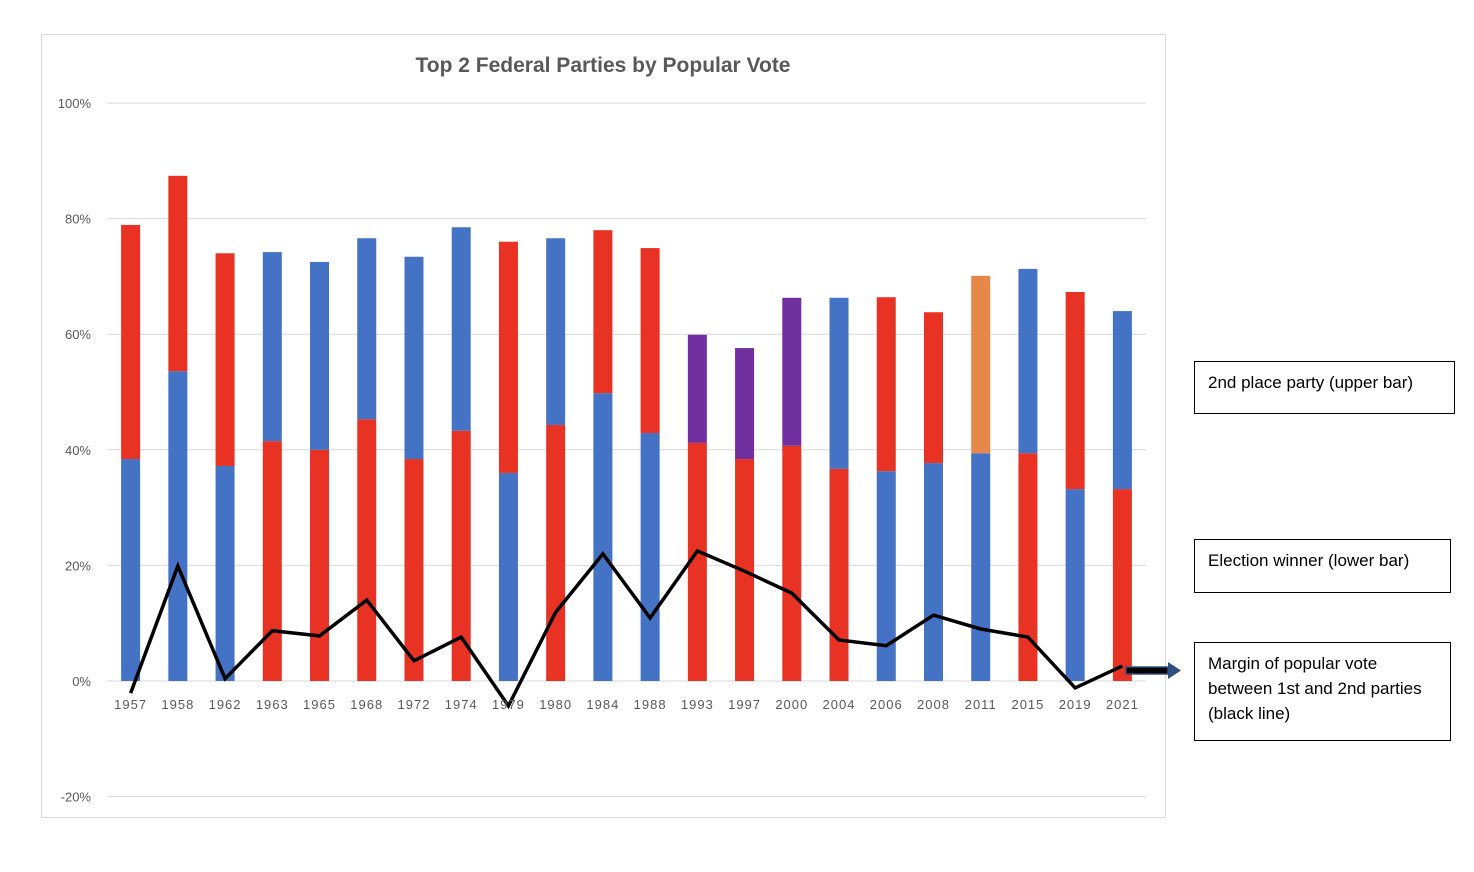 Image resolution: width=1474 pixels, height=872 pixels. Describe the element at coordinates (78, 334) in the screenshot. I see `y-tick-label: 60%` at that location.